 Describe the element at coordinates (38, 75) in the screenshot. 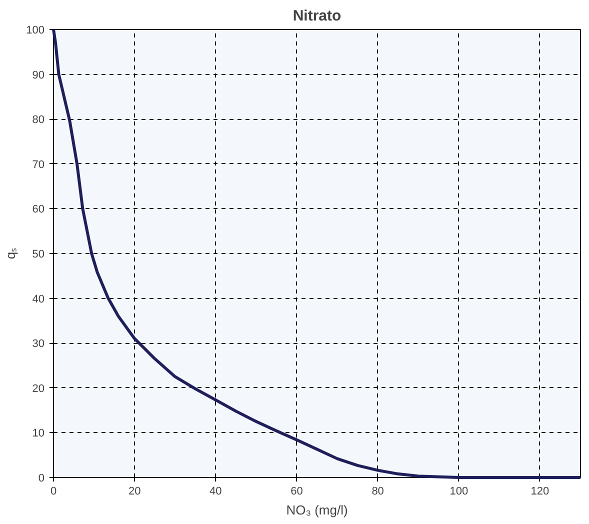

I see `y-tick-label: 90` at that location.